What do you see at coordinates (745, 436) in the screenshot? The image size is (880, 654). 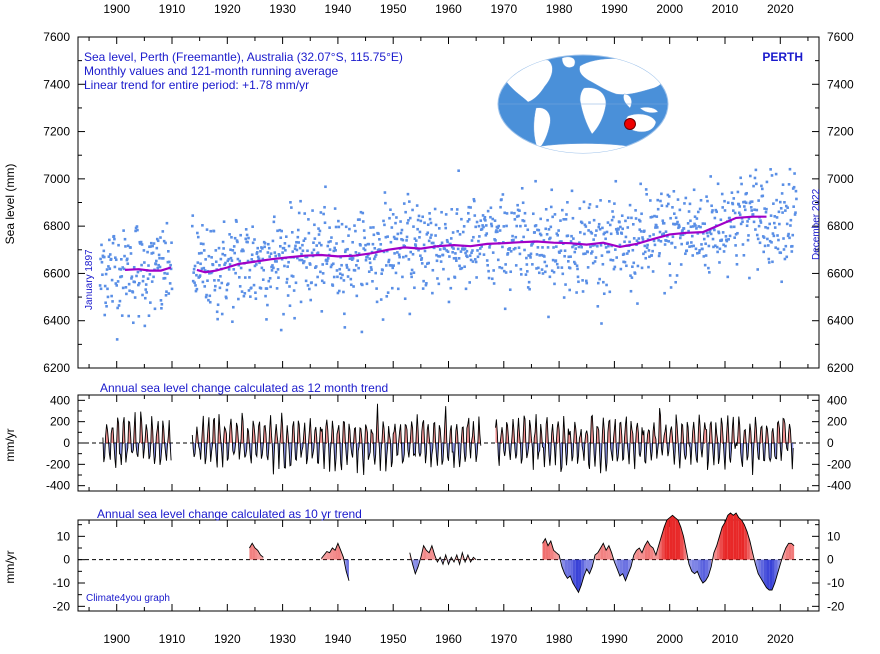 I see `change-band` at bounding box center [745, 436].